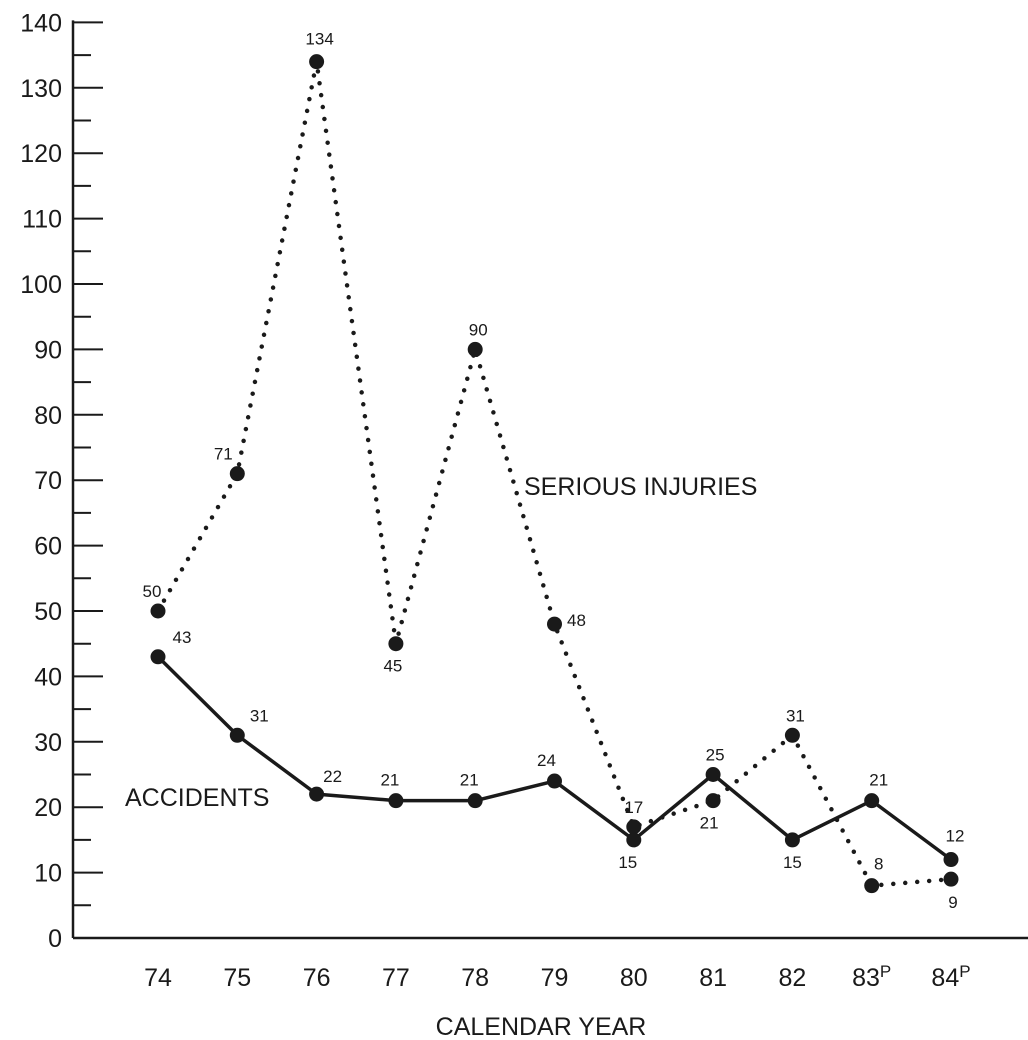 The width and height of the screenshot is (1028, 1040). What do you see at coordinates (576, 620) in the screenshot?
I see `data-label-serious-injuries: 48` at bounding box center [576, 620].